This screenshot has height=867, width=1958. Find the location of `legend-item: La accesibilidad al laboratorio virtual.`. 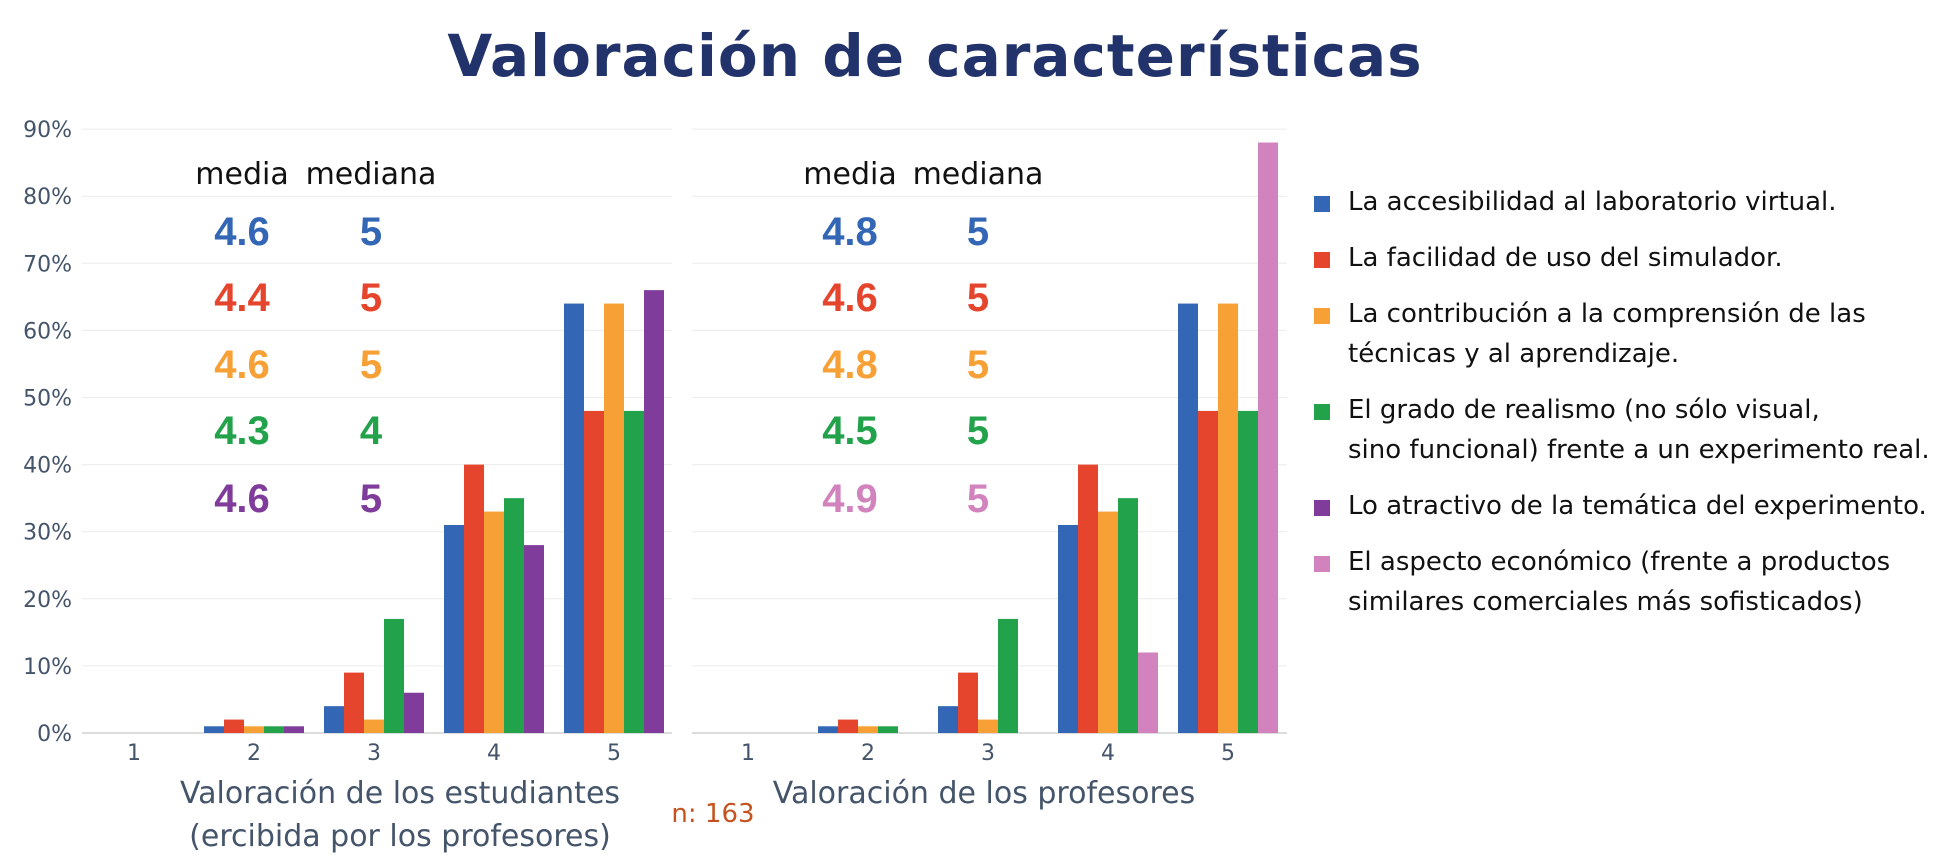

legend-item: La accesibilidad al laboratorio virtual. is located at coordinates (1632, 202).